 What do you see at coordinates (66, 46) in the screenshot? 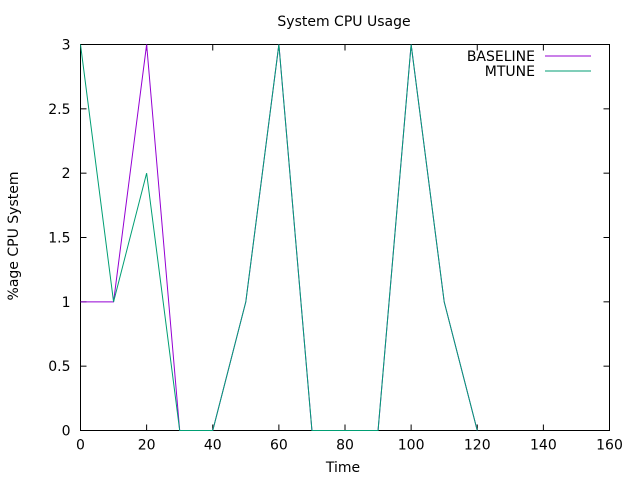
I see `y-tick-label: 3` at bounding box center [66, 46].